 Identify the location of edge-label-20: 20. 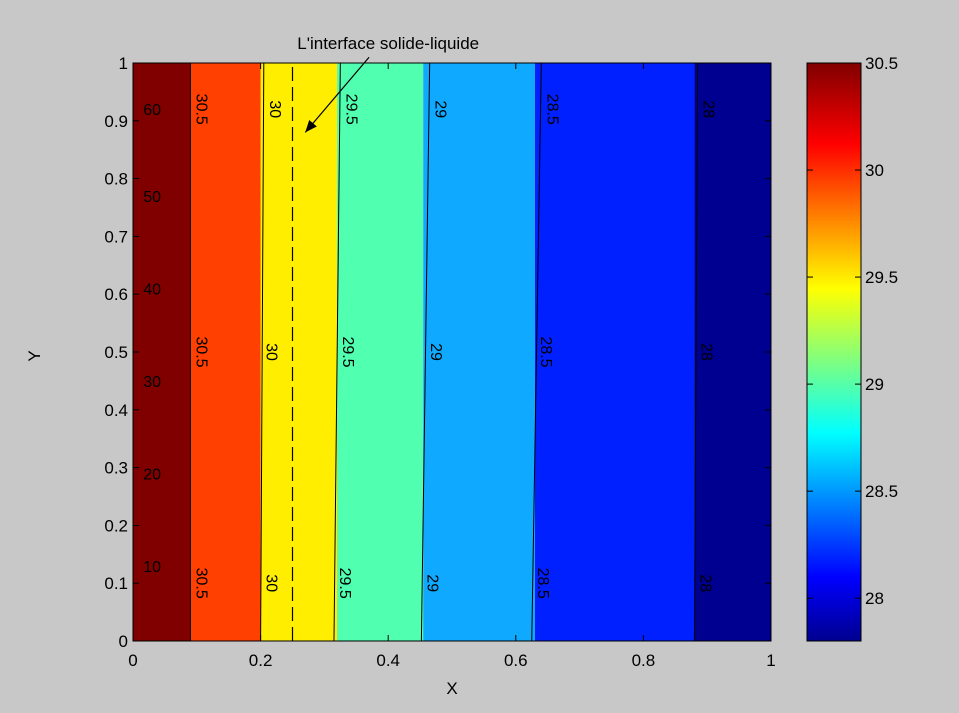
(152, 474).